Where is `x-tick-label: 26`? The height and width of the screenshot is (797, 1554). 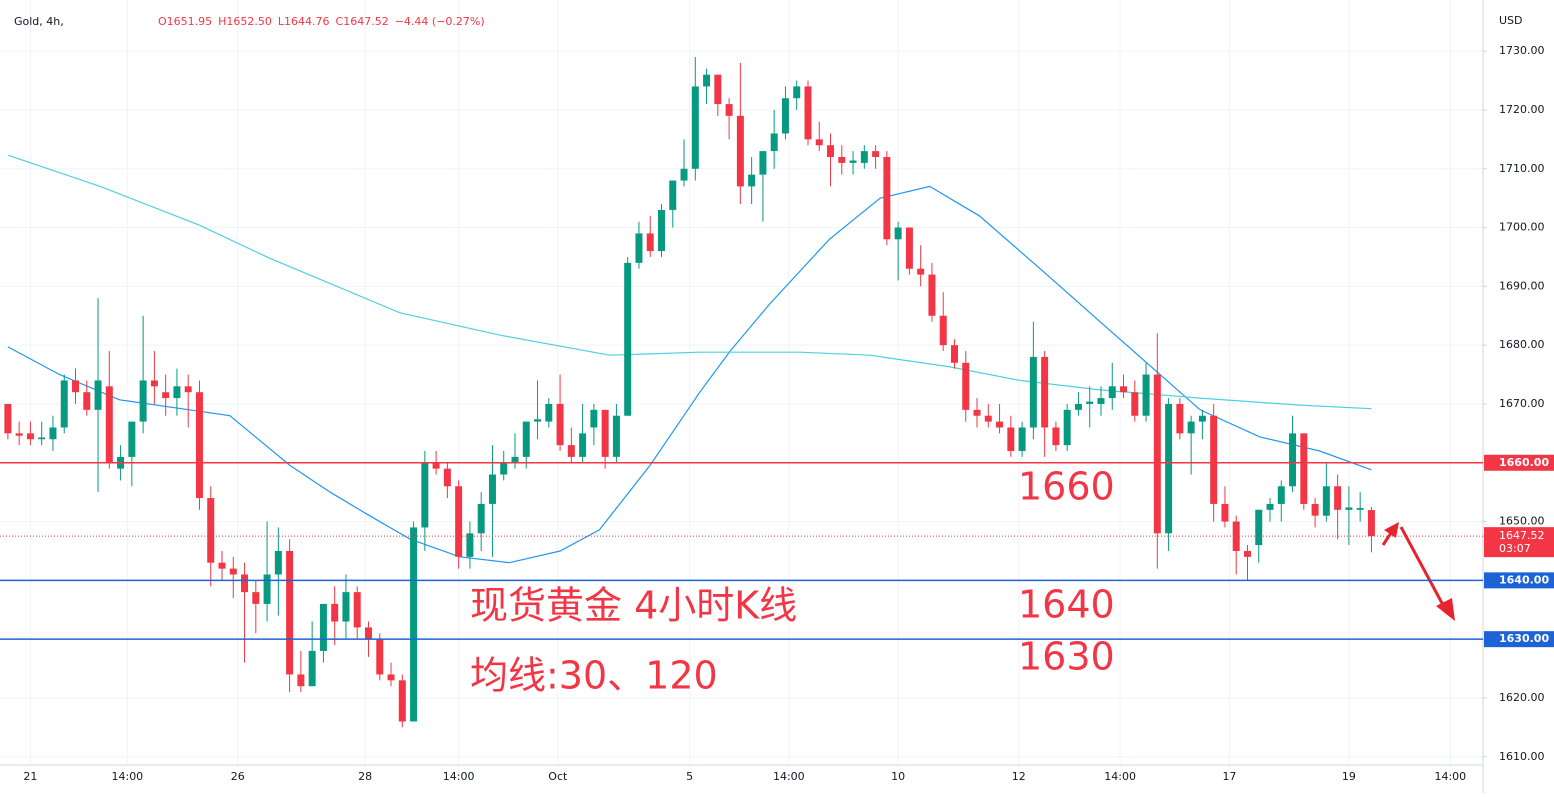 x-tick-label: 26 is located at coordinates (238, 776).